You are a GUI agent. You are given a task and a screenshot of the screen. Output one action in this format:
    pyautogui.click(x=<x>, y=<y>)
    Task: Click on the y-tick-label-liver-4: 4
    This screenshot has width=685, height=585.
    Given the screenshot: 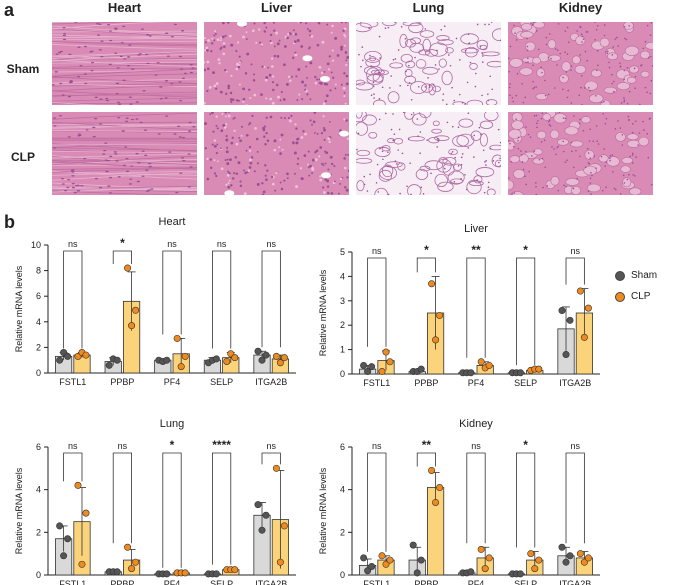 What is the action you would take?
    pyautogui.click(x=342, y=276)
    